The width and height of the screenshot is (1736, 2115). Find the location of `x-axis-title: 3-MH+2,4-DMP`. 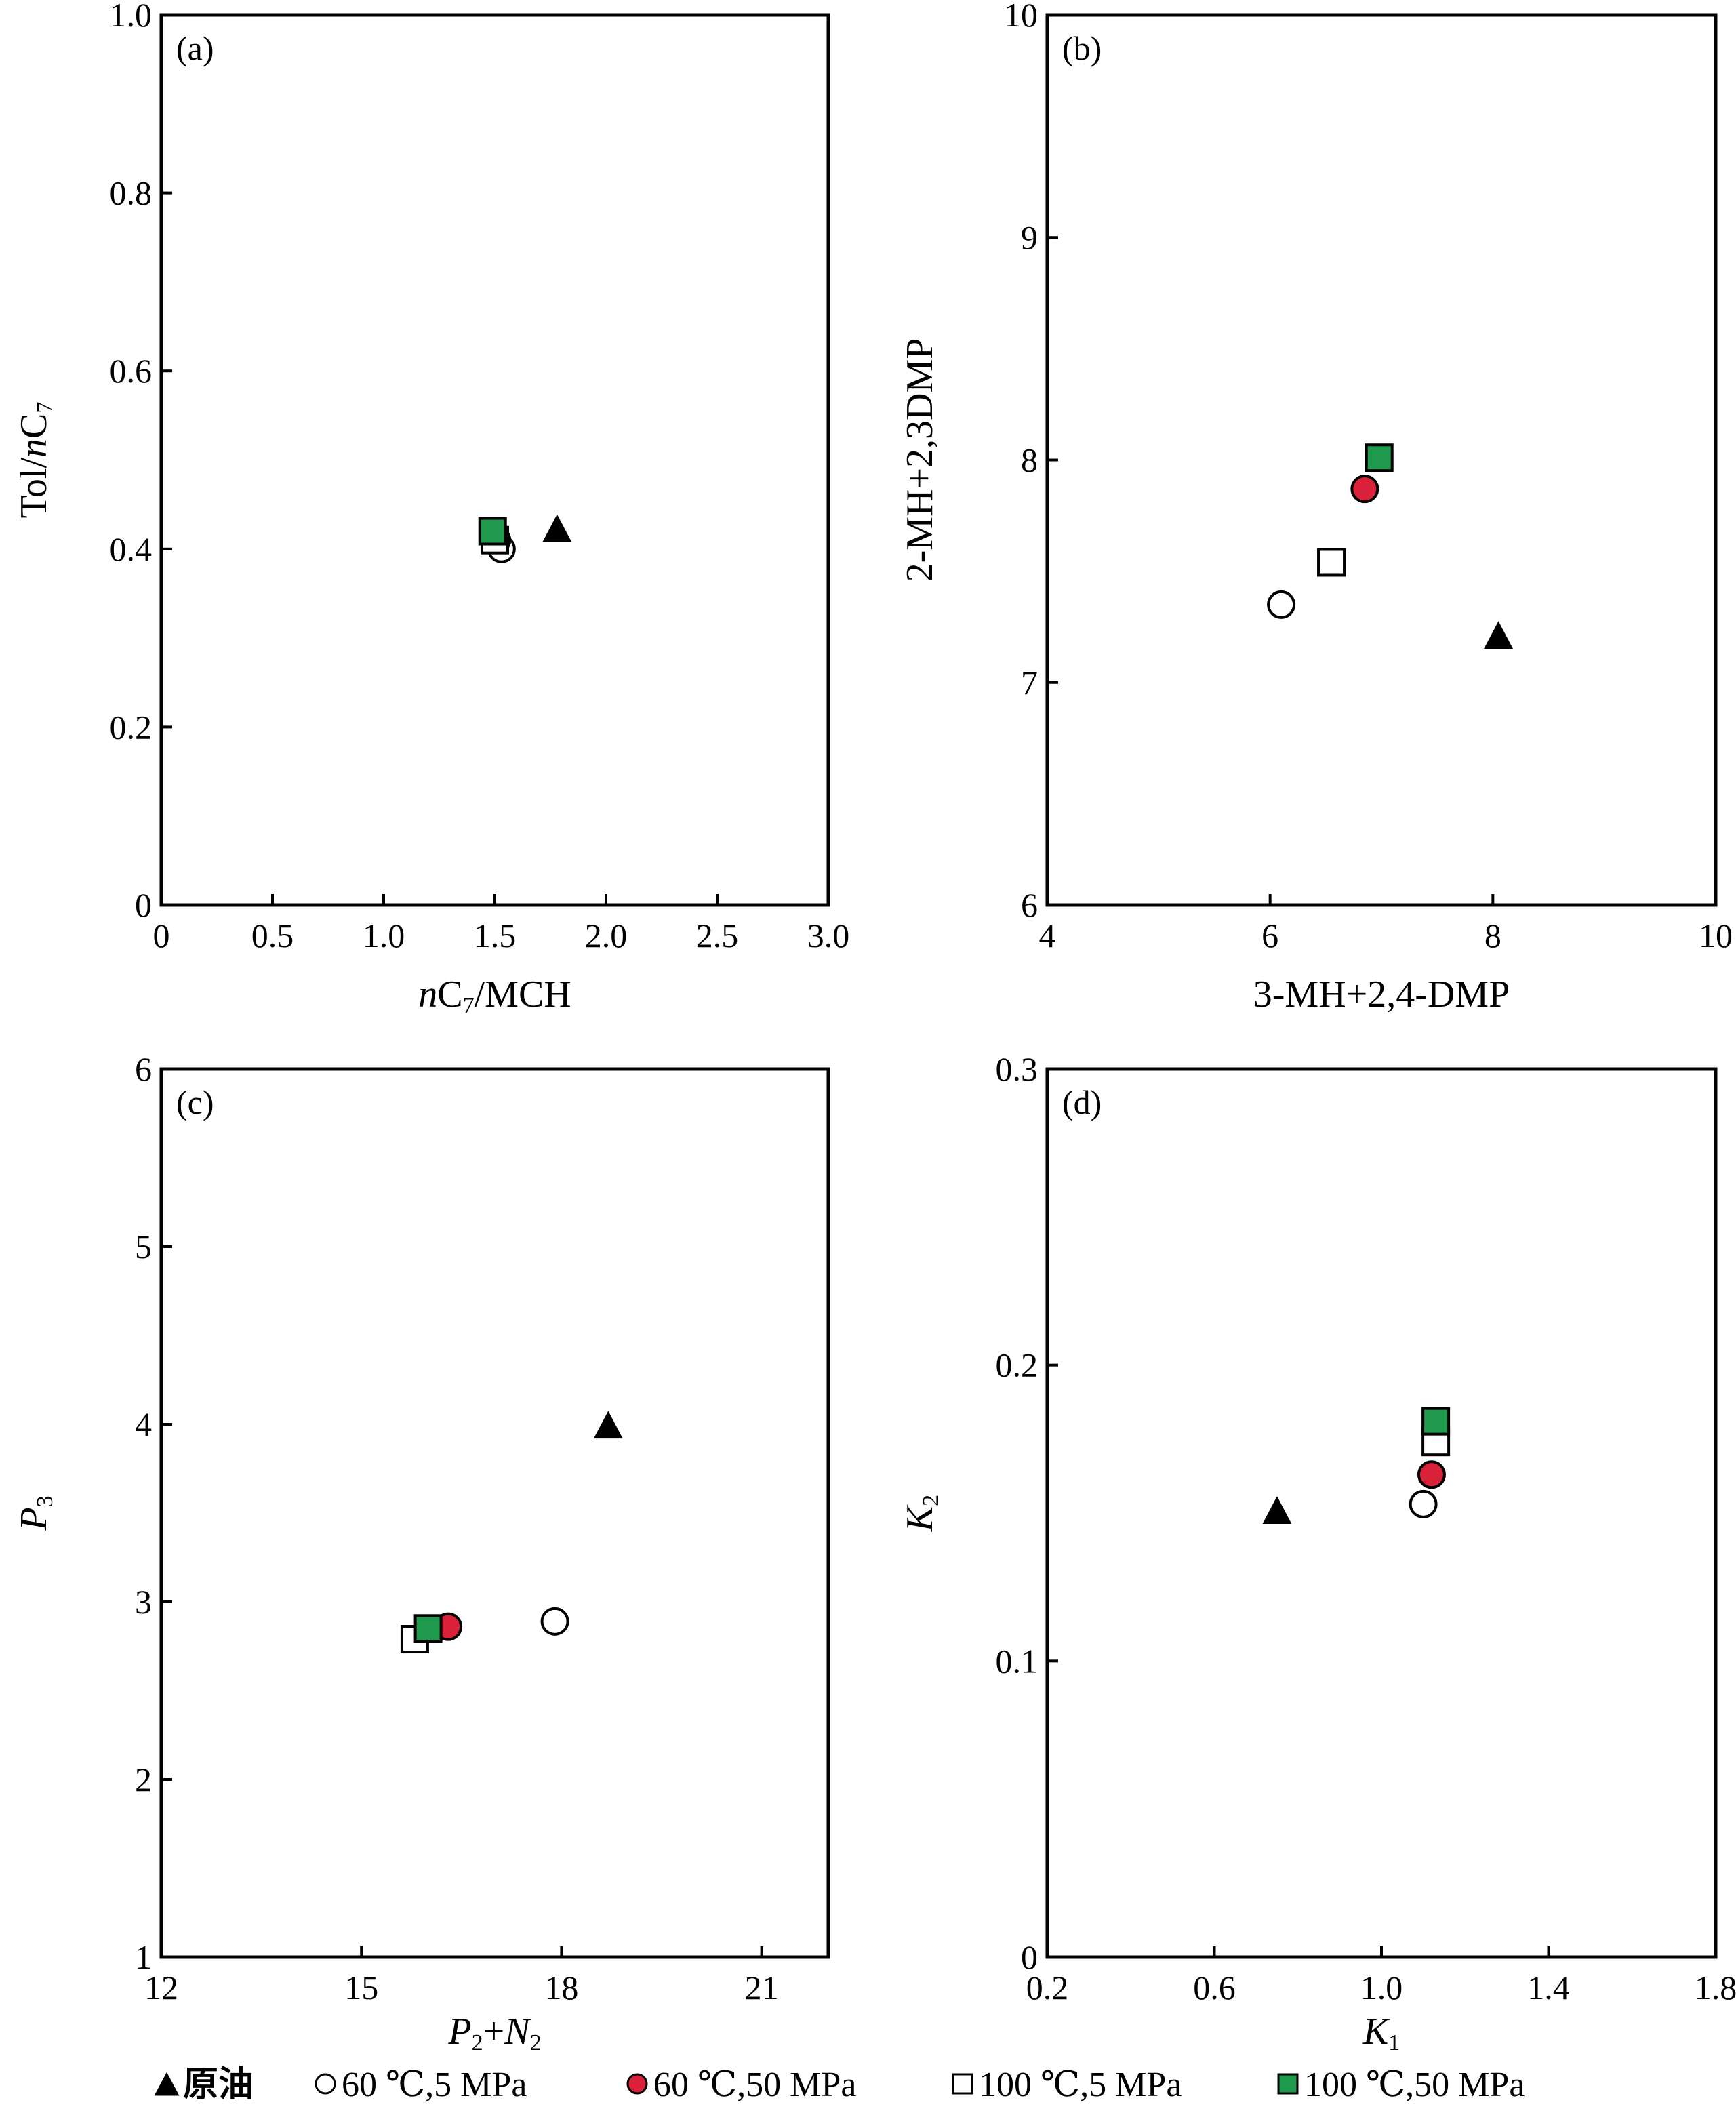

x-axis-title: 3-MH+2,4-DMP is located at coordinates (1381, 994).